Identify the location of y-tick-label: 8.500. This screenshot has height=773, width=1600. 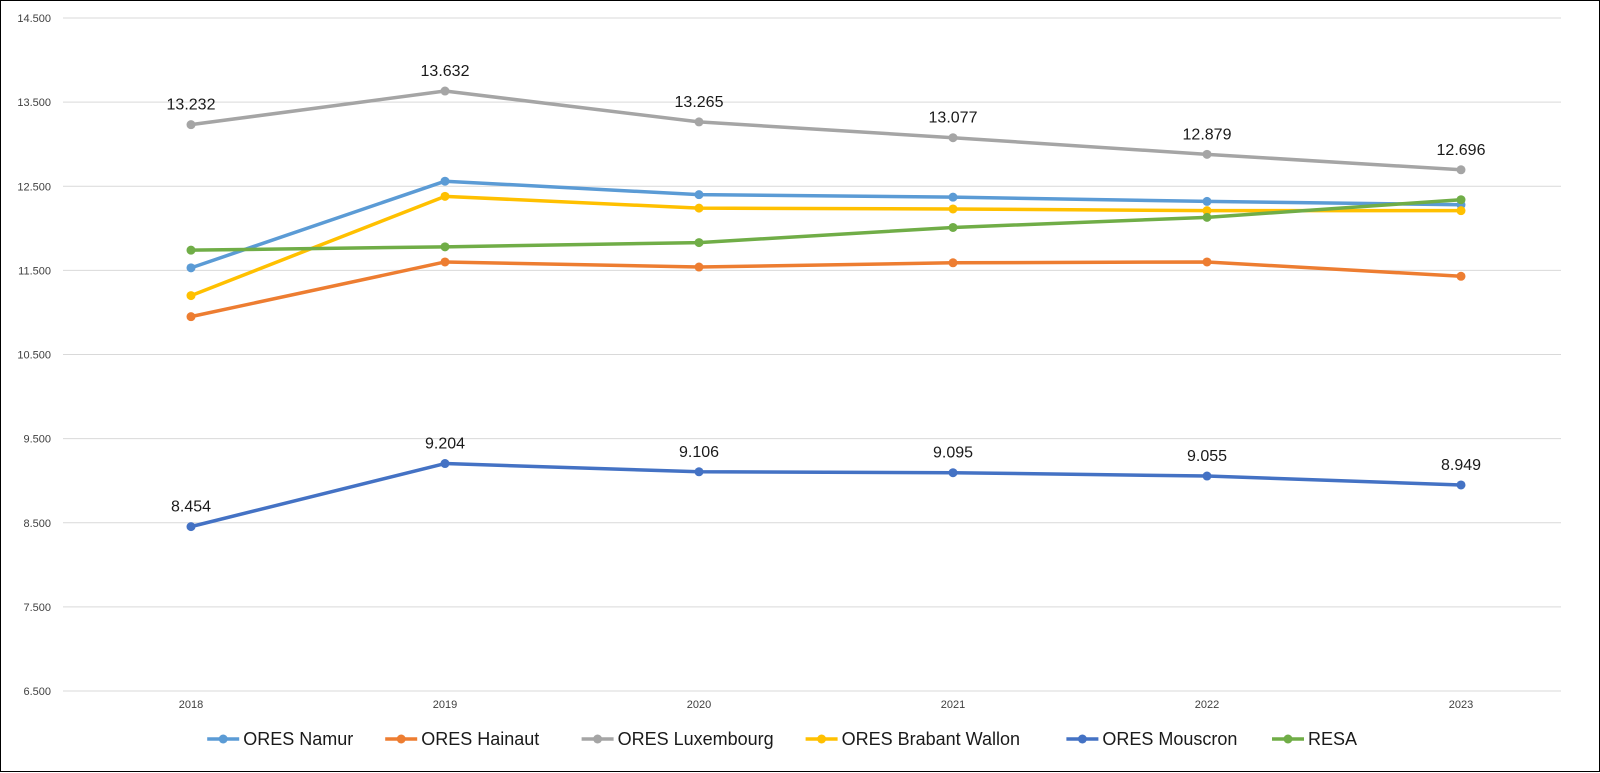
(37, 524).